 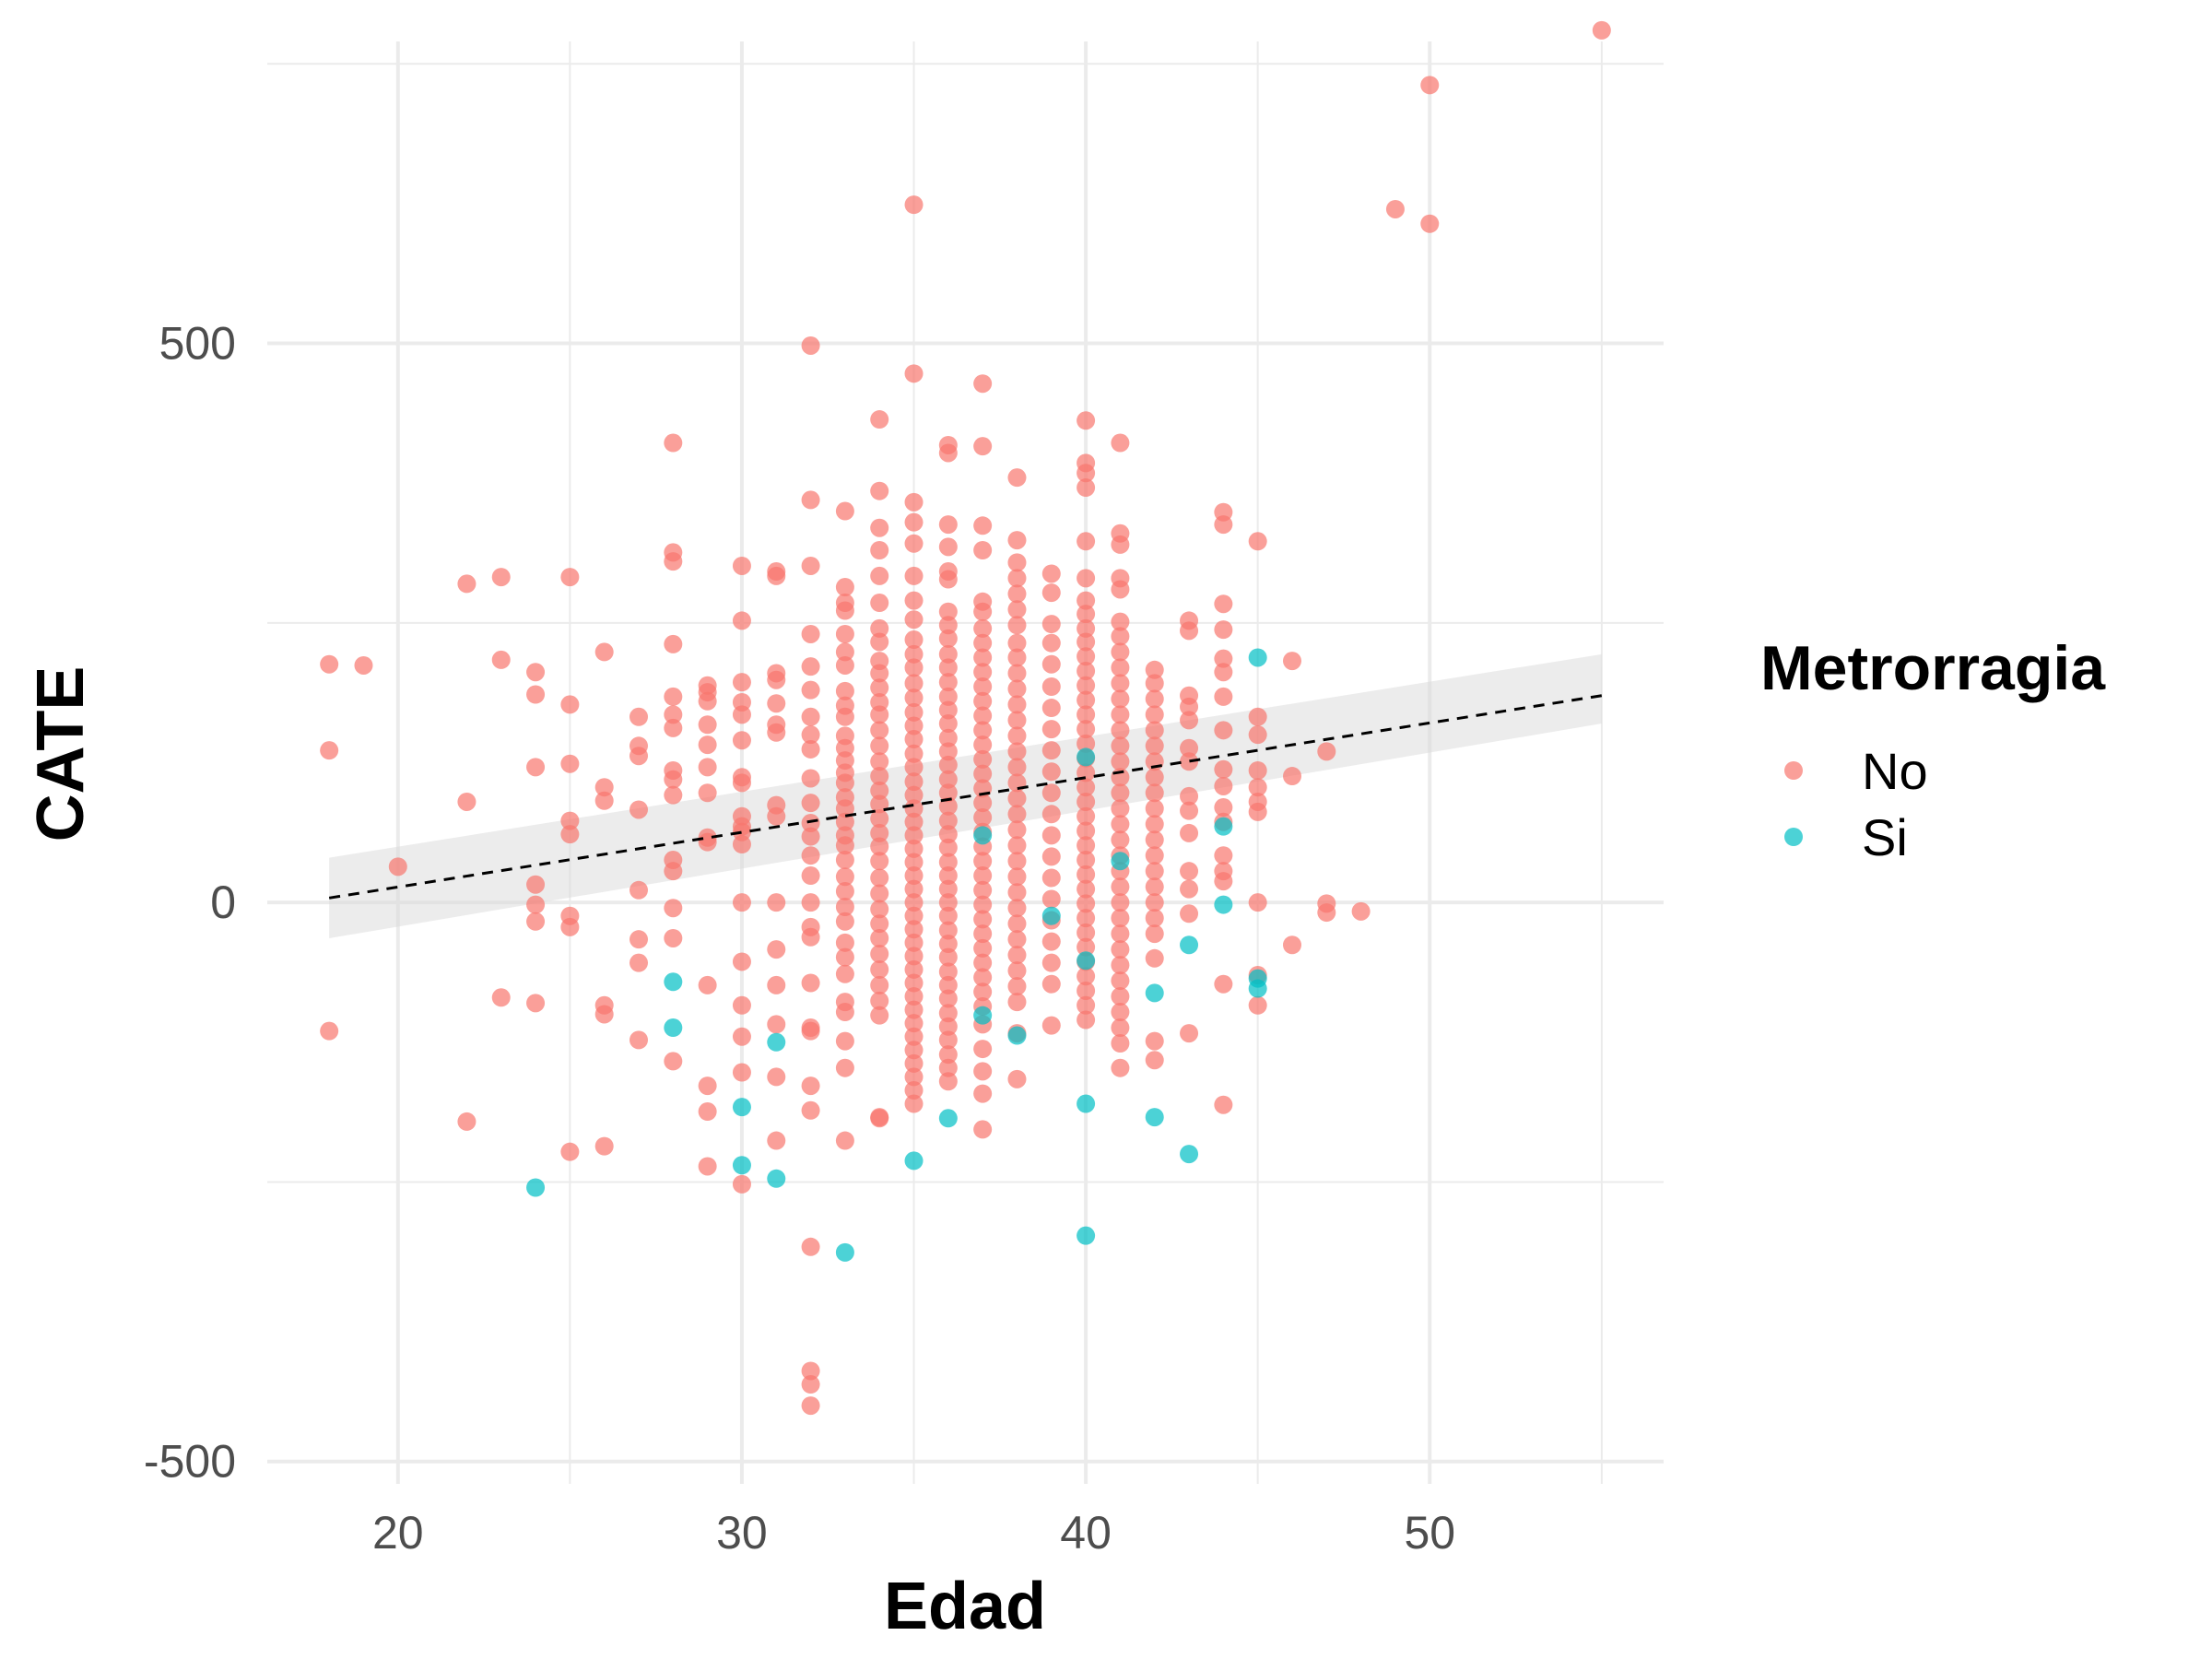 I want to click on legend-label-si: Si, so click(x=1885, y=837).